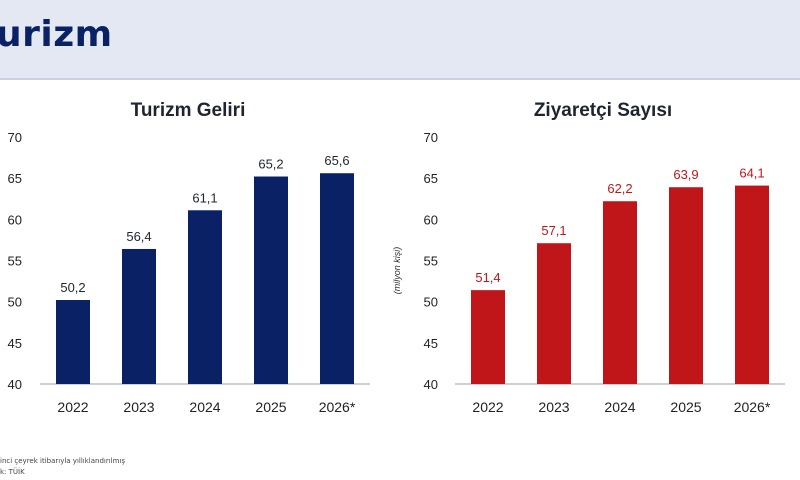 This screenshot has height=480, width=800. I want to click on footnote-source: k: TÜİK, so click(12, 472).